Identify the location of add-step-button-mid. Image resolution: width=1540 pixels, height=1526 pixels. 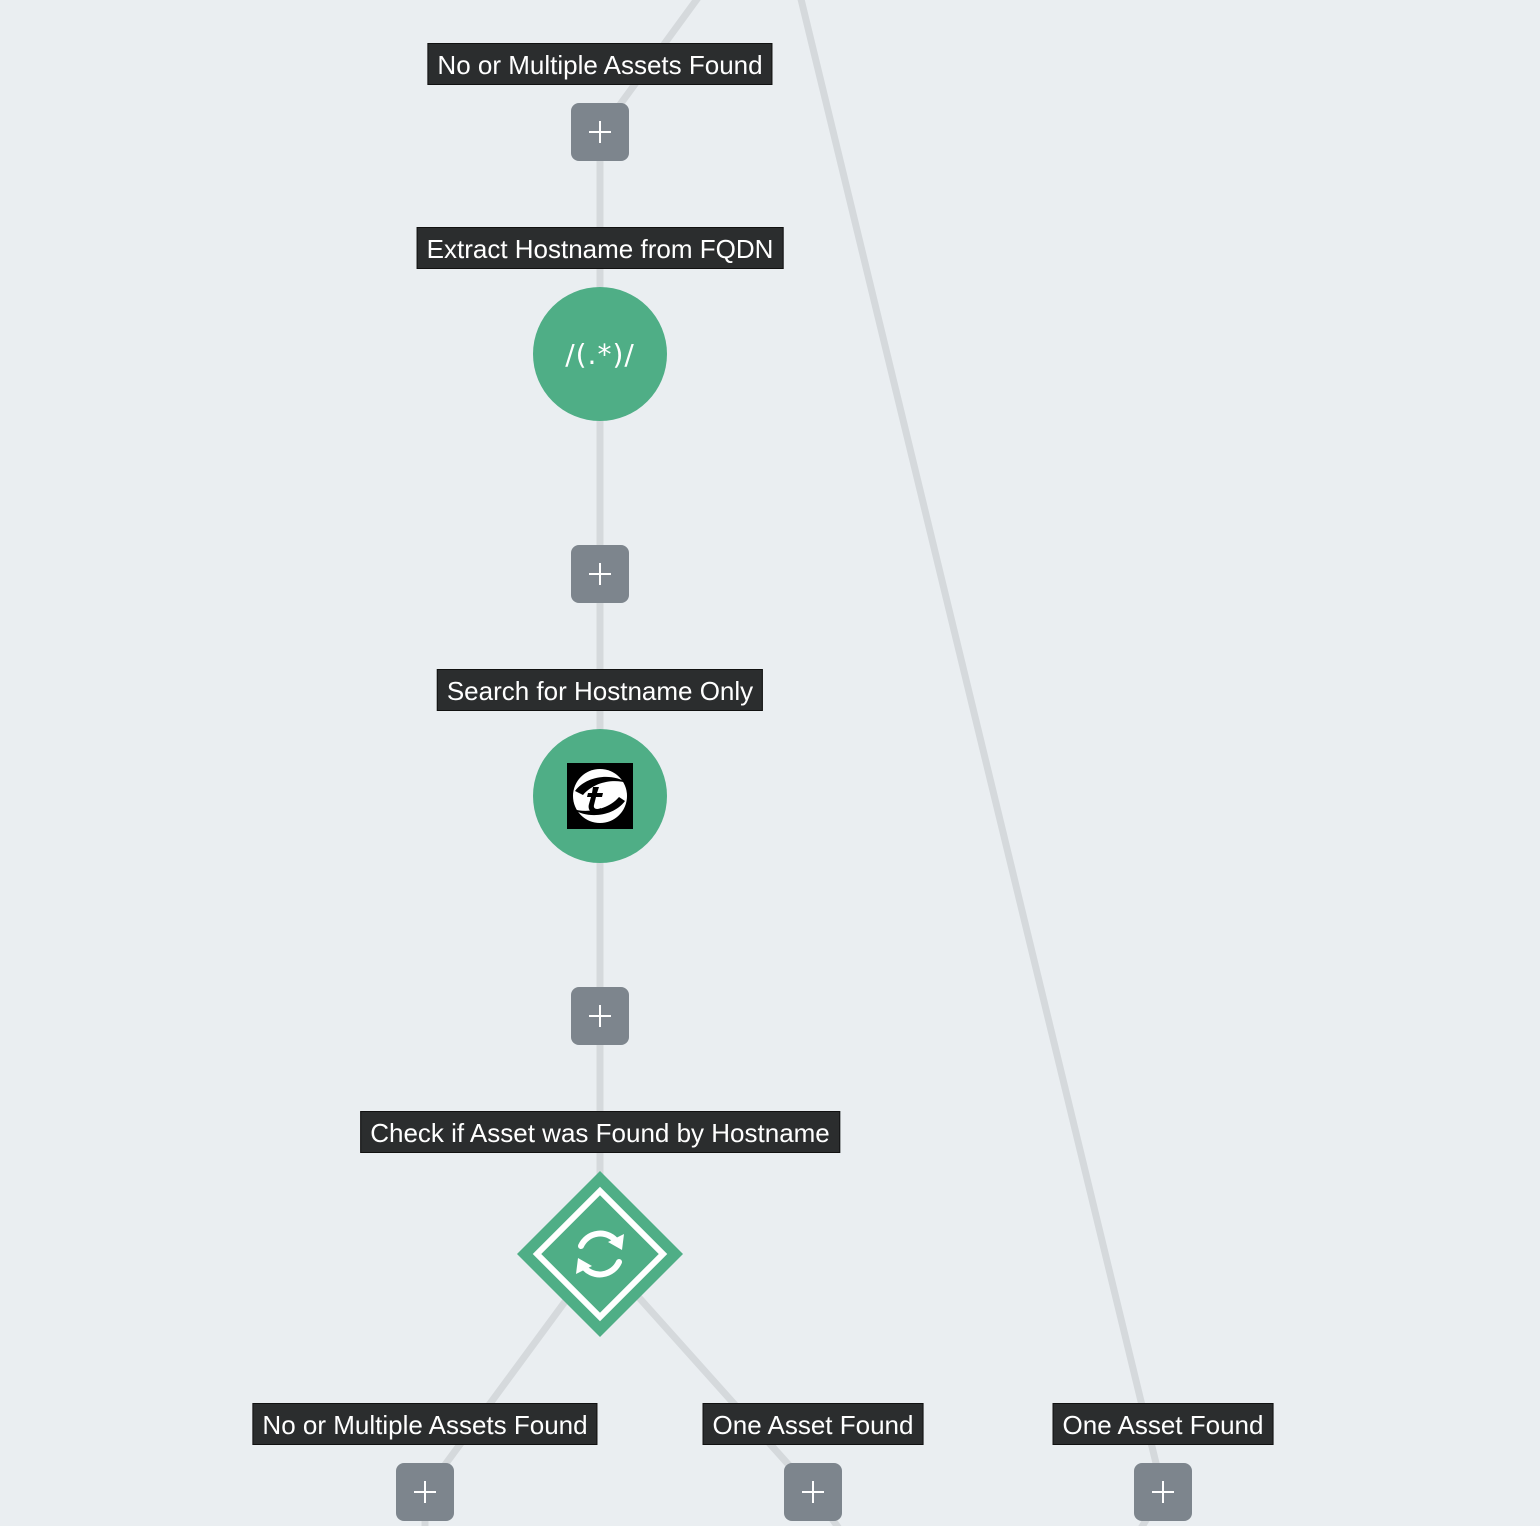
(813, 1492).